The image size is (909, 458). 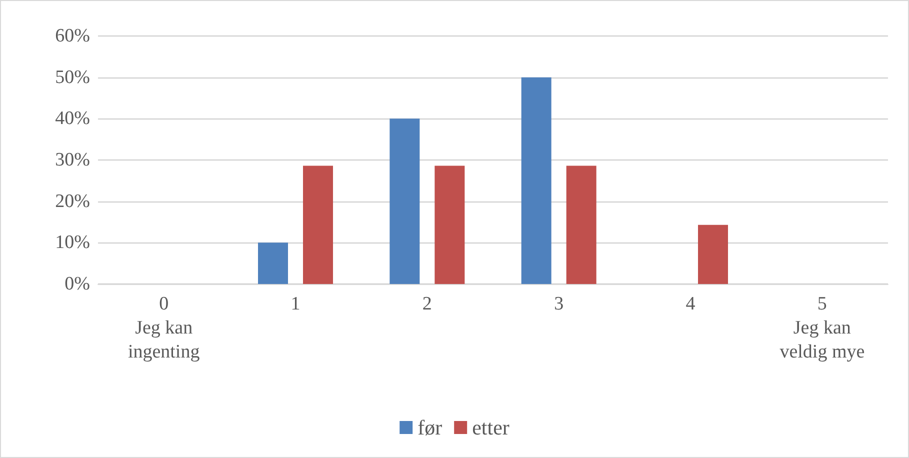 What do you see at coordinates (430, 428) in the screenshot?
I see `legend-label: før` at bounding box center [430, 428].